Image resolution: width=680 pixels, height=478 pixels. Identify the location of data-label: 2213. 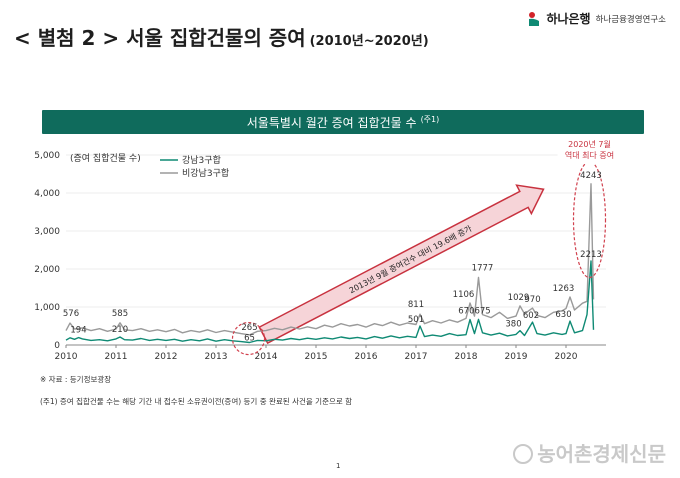
(591, 255).